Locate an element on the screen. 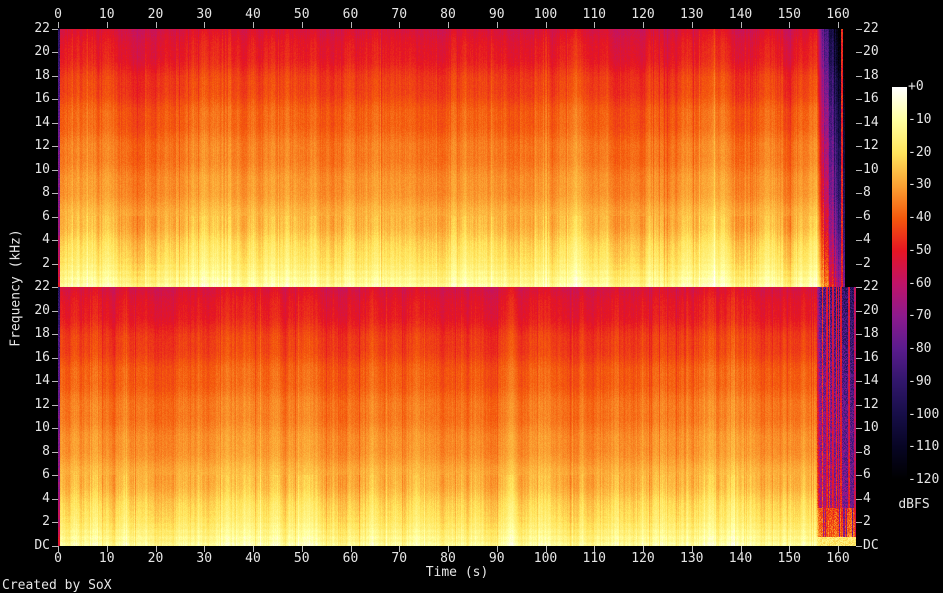  time-axis-top-tick-label: 100 is located at coordinates (545, 14).